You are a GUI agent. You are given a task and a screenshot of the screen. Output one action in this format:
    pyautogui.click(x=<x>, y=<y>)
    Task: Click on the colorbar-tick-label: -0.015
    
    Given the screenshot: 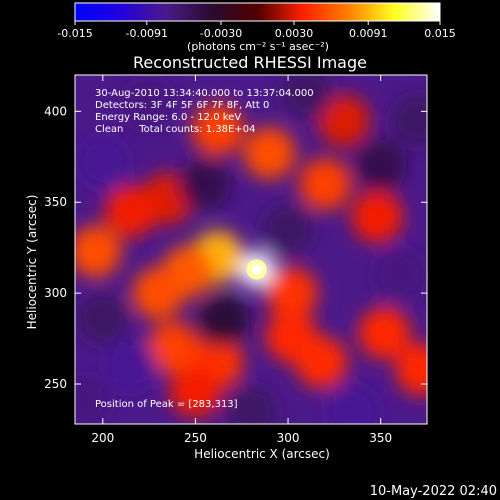 What is the action you would take?
    pyautogui.click(x=74, y=33)
    